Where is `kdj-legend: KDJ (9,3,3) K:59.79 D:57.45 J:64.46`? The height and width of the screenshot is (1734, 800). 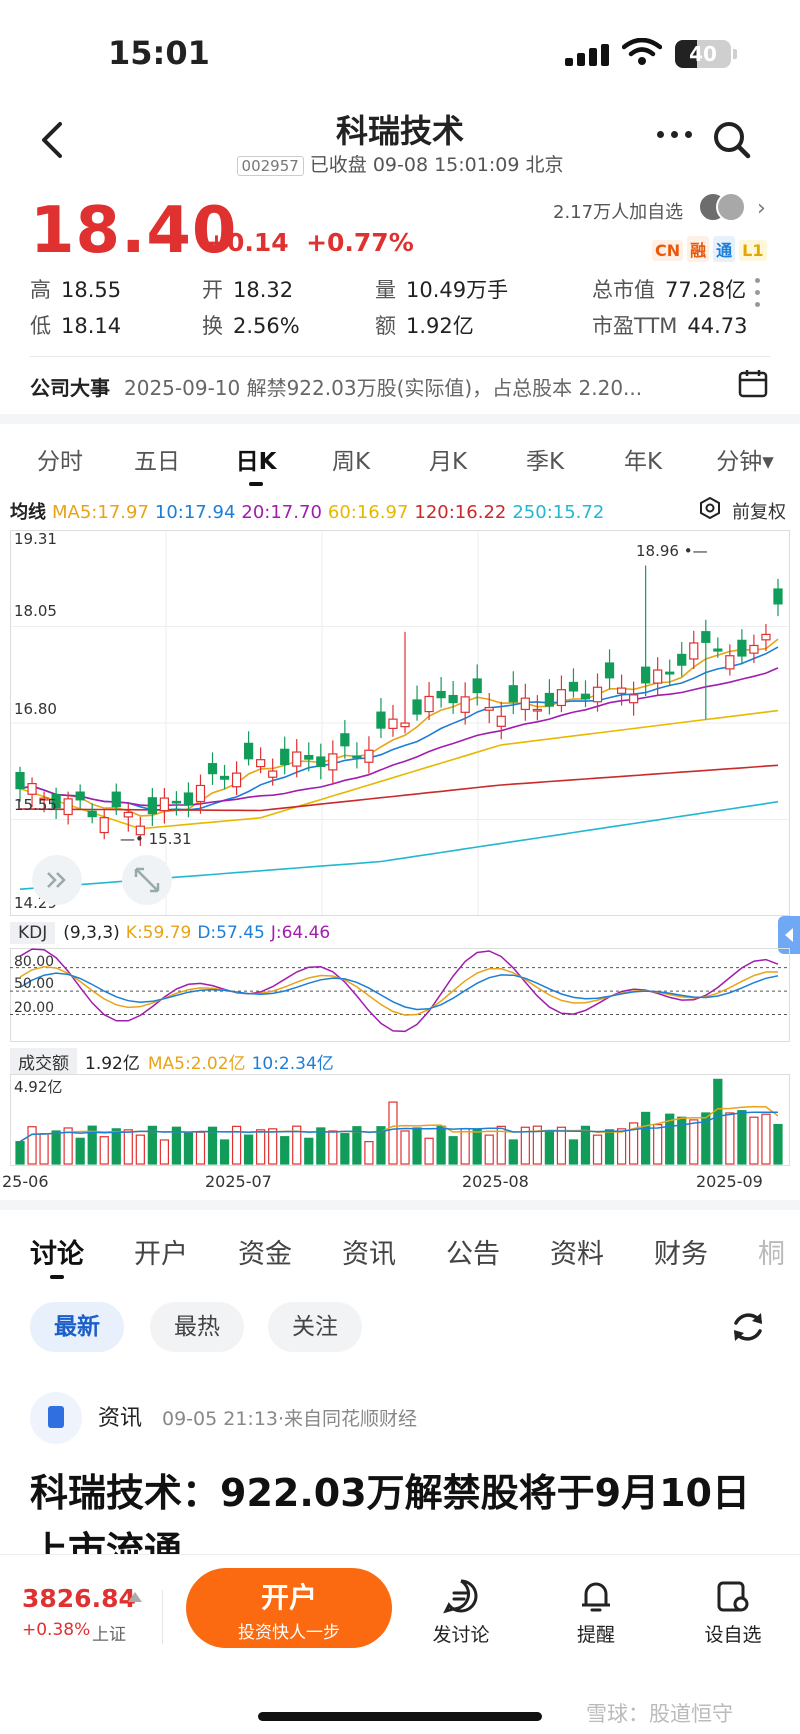 kdj-legend: KDJ (9,3,3) K:59.79 D:57.45 J:64.46 is located at coordinates (170, 933).